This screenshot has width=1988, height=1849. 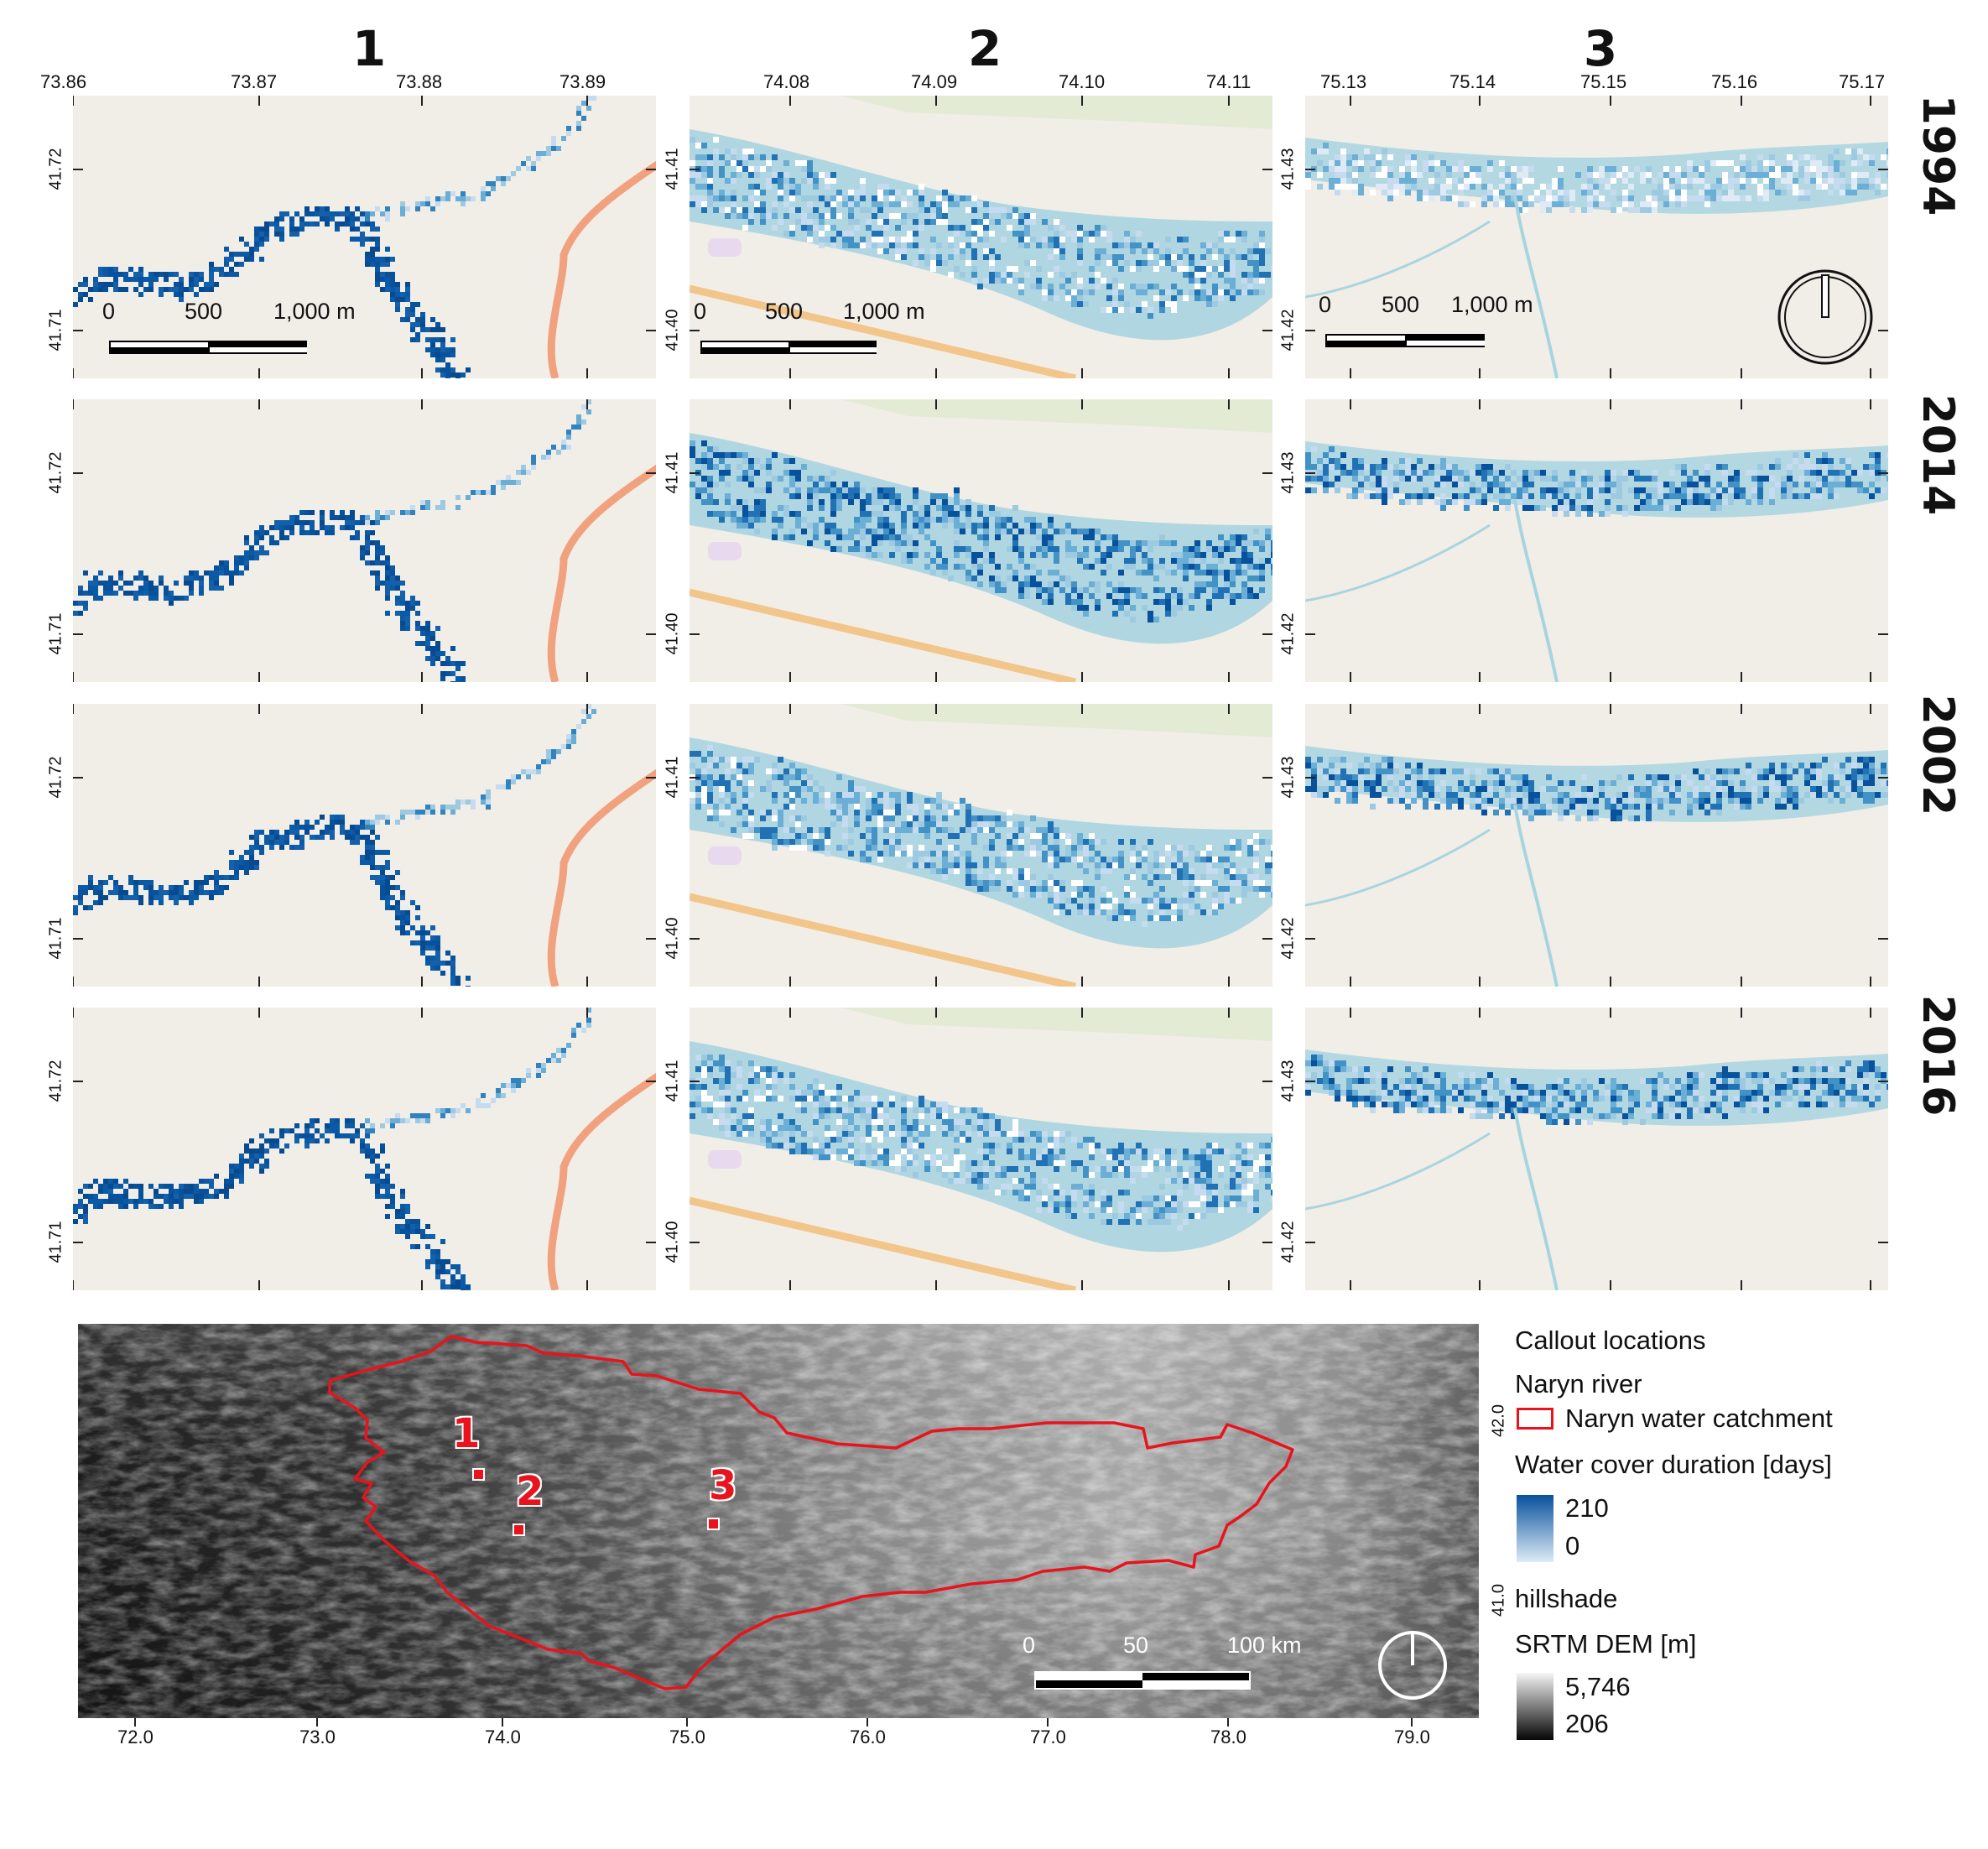 I want to click on catchment-swatch, so click(x=1535, y=1419).